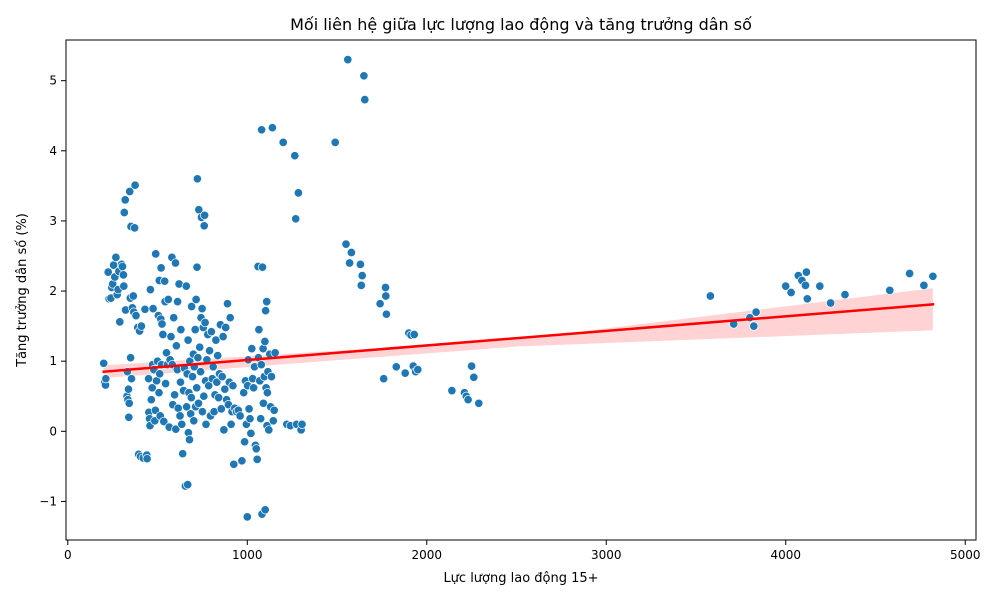 The height and width of the screenshot is (600, 1000). What do you see at coordinates (53, 361) in the screenshot?
I see `y-tick-label: 1` at bounding box center [53, 361].